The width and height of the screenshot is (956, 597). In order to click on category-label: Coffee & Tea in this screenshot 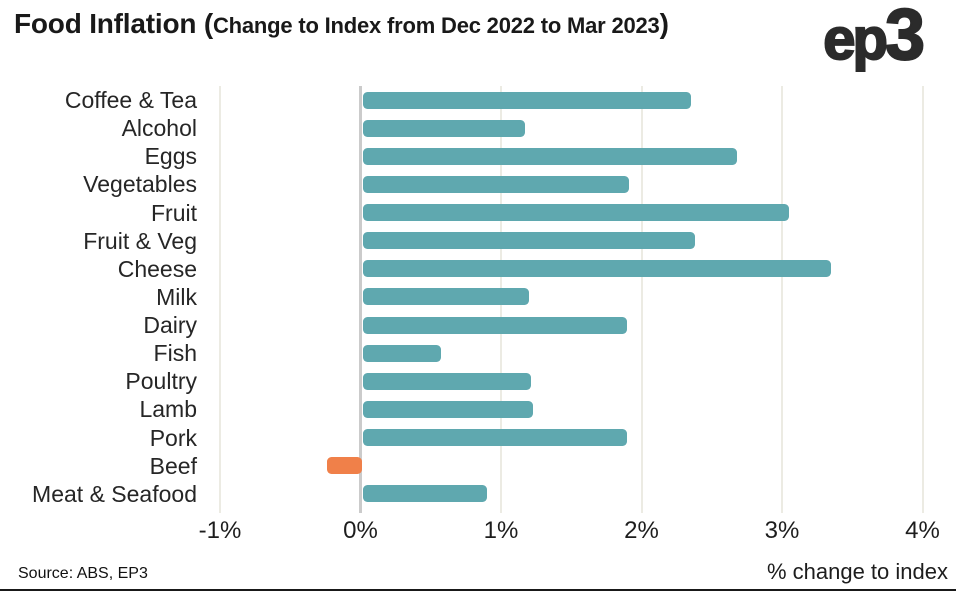, I will do `click(130, 100)`.